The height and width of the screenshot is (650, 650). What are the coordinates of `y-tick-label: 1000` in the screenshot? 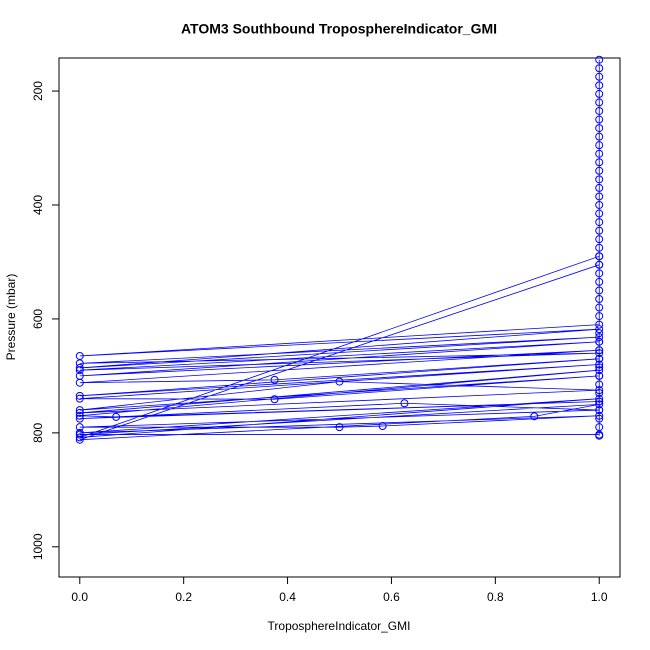 It's located at (38, 546).